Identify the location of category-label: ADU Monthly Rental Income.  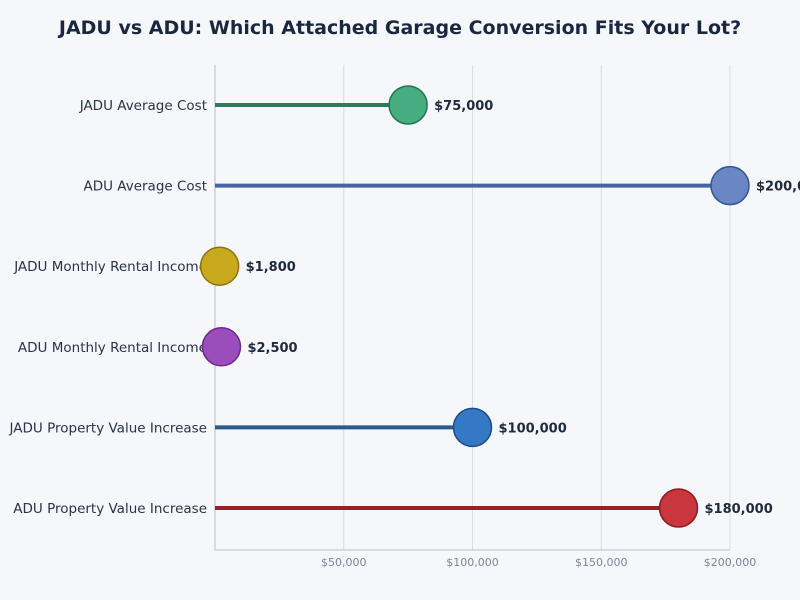
(112, 348).